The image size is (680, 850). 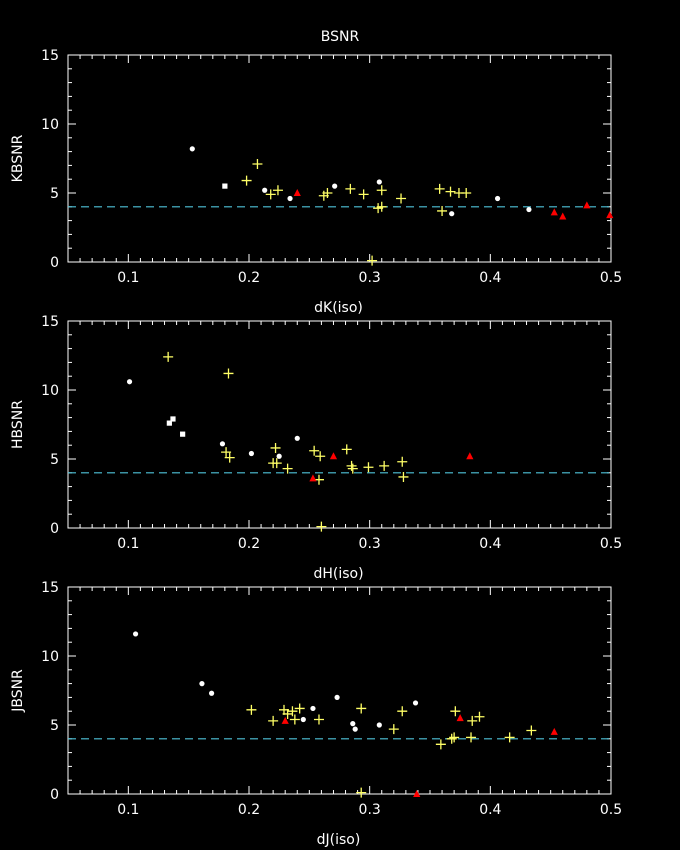 What do you see at coordinates (18, 691) in the screenshot?
I see `y-axis-label: JBSNR` at bounding box center [18, 691].